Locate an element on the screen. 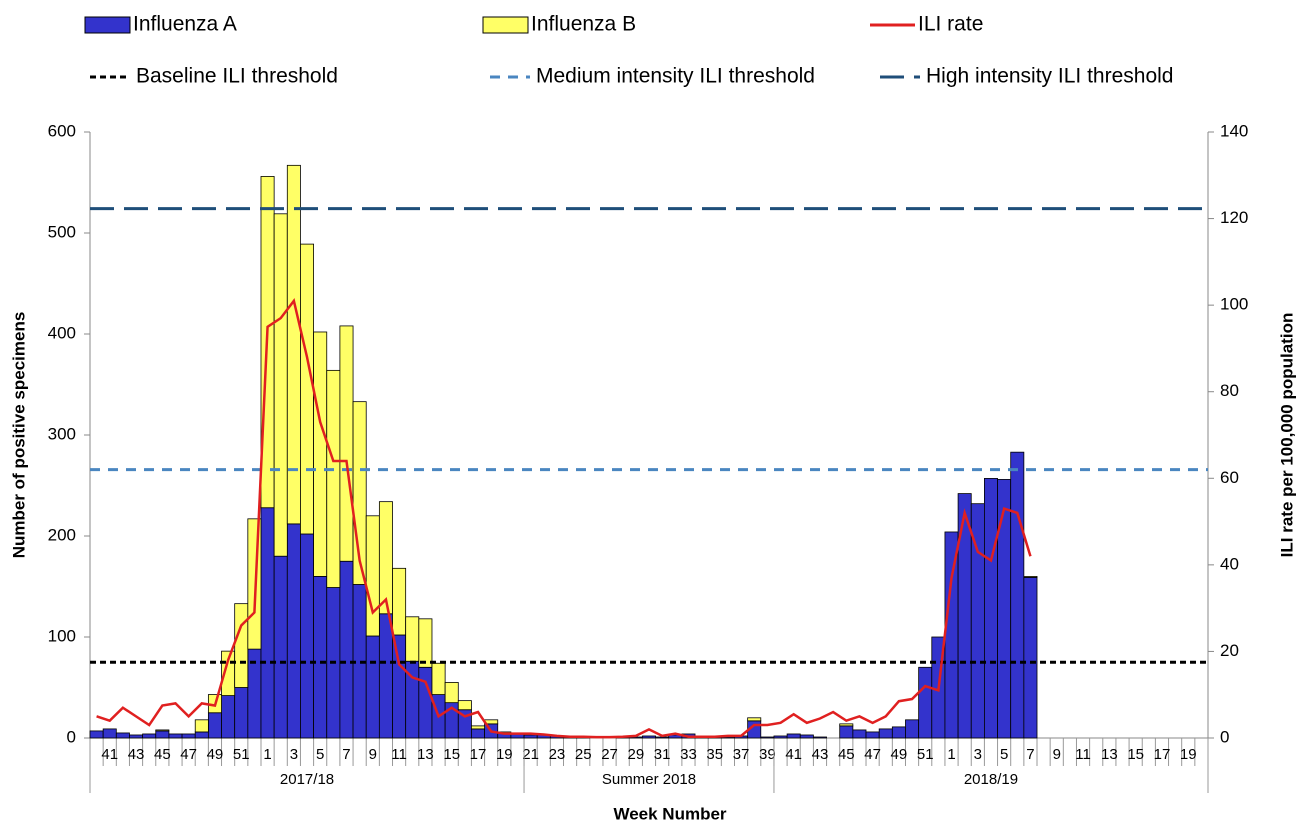 Image resolution: width=1307 pixels, height=825 pixels. x-tick-label: 25 is located at coordinates (583, 754).